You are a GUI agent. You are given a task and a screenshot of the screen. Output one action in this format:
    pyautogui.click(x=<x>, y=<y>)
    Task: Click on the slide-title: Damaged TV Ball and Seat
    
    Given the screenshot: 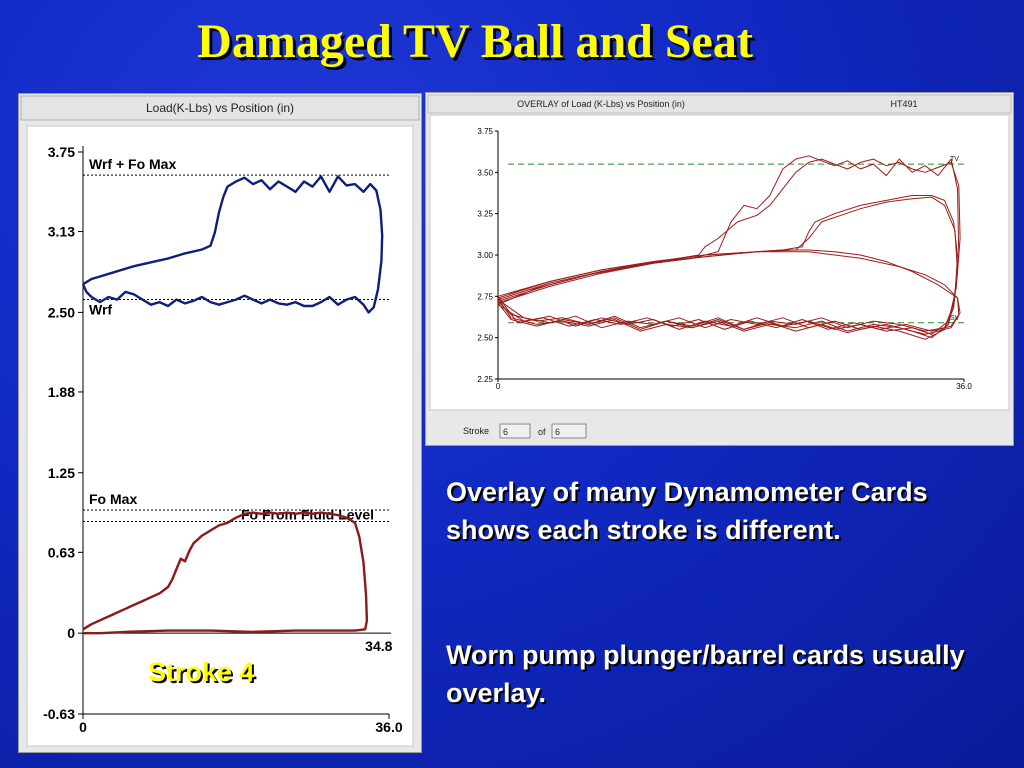 What is the action you would take?
    pyautogui.click(x=475, y=41)
    